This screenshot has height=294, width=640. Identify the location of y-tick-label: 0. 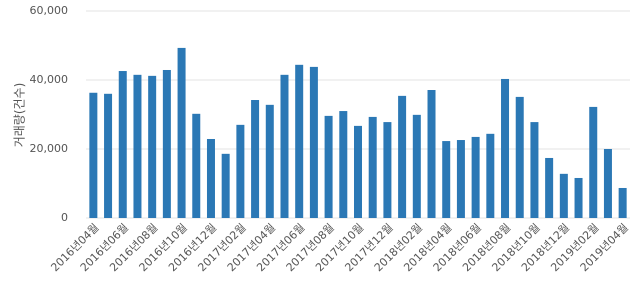
(64, 217).